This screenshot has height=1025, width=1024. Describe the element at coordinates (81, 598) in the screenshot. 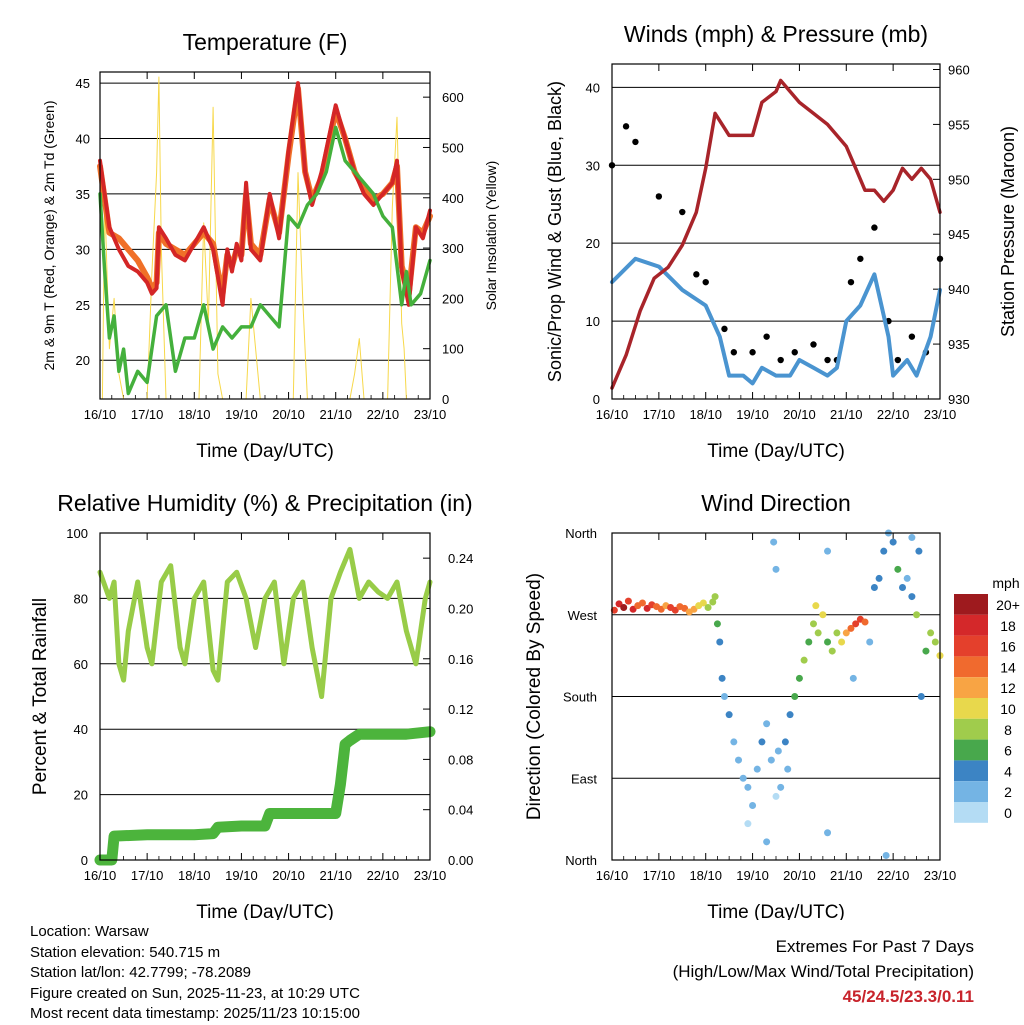

I see `y-tick-label: 80` at that location.